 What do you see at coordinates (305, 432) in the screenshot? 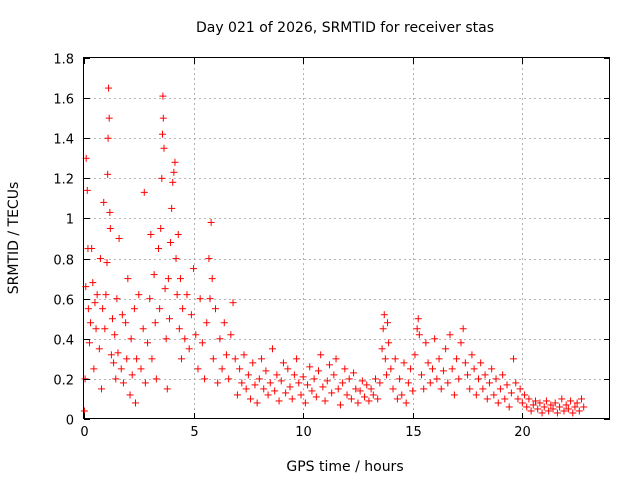
I see `x-tick-labels: 0 5 10 15 20` at bounding box center [305, 432].